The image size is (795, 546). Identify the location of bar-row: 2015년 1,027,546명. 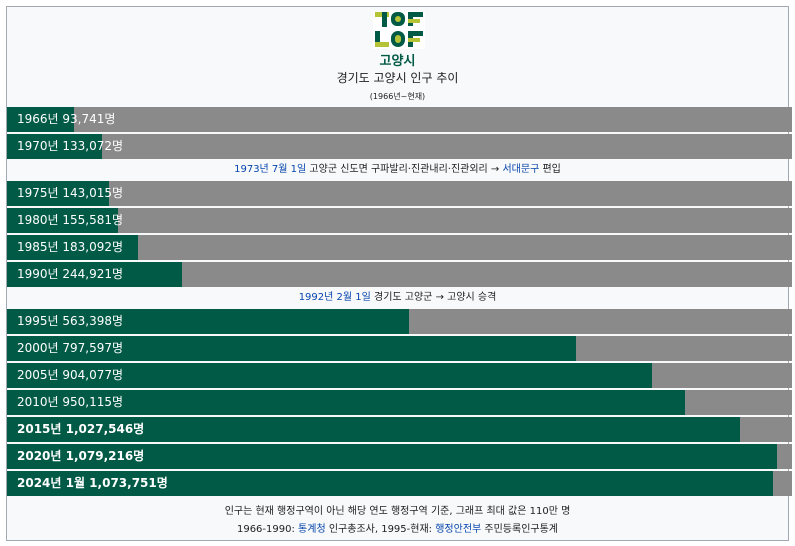
(399, 429).